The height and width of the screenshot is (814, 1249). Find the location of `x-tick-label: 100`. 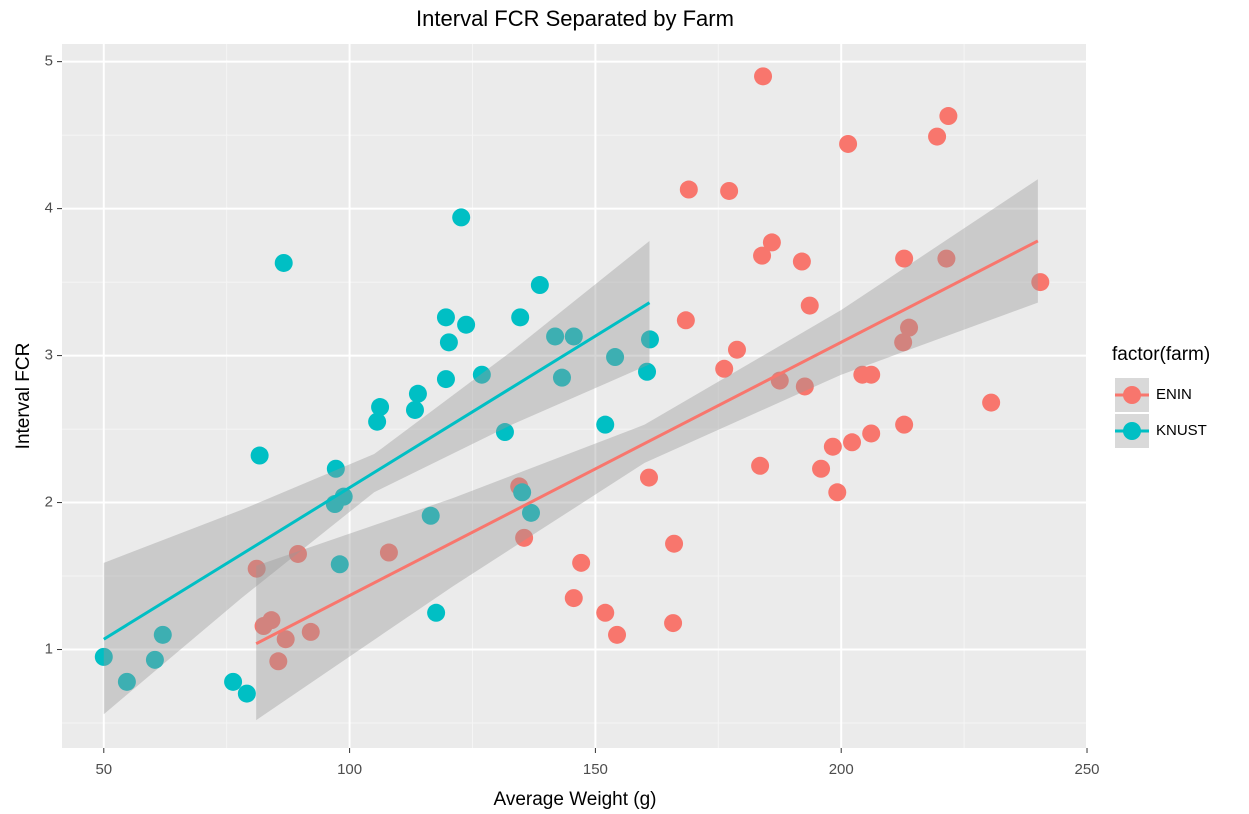

x-tick-label: 100 is located at coordinates (349, 769).